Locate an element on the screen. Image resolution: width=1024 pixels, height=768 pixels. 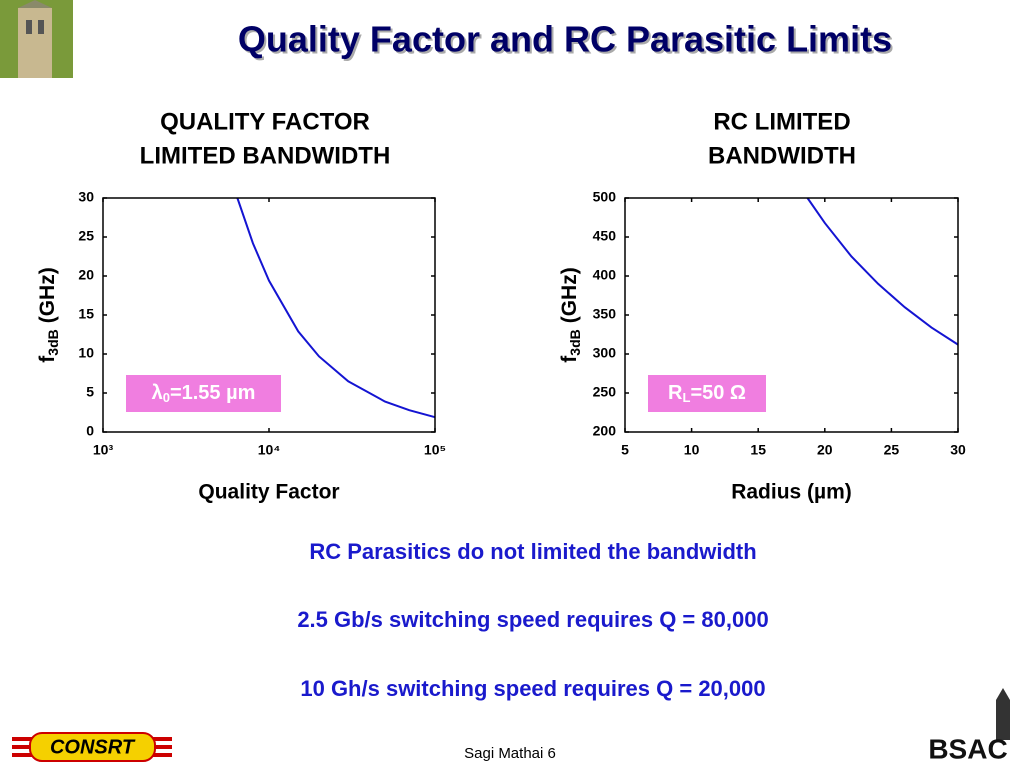
annotation-symbol: R is located at coordinates (675, 393).